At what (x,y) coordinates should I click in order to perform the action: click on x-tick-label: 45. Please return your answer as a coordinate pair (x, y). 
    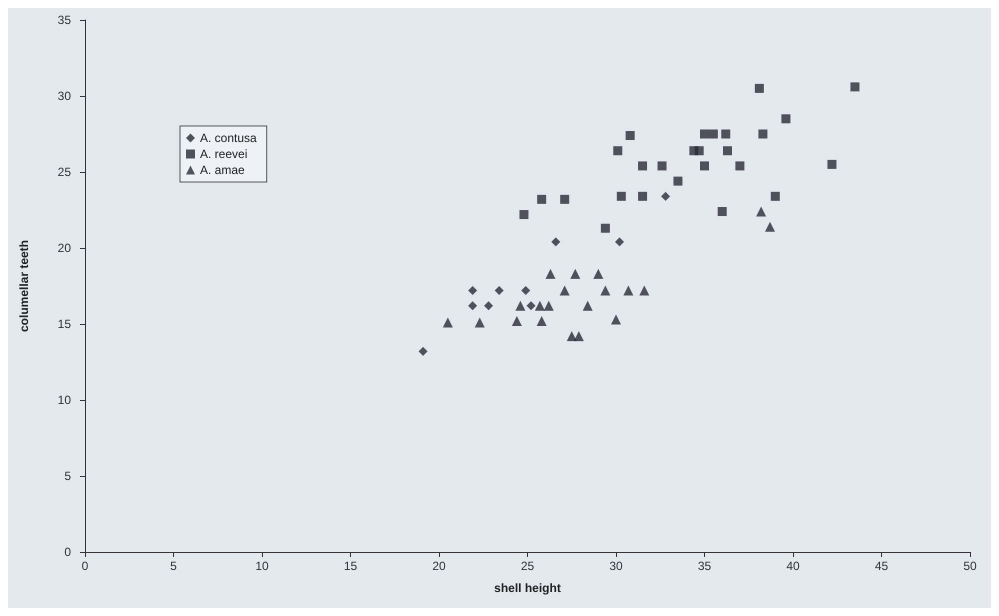
    Looking at the image, I should click on (881, 566).